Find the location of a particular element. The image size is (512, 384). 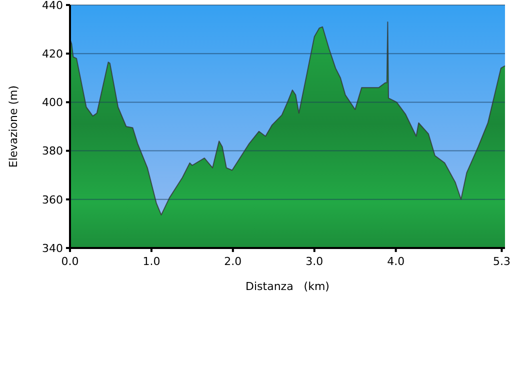

y-tick-label: 380 is located at coordinates (52, 151).